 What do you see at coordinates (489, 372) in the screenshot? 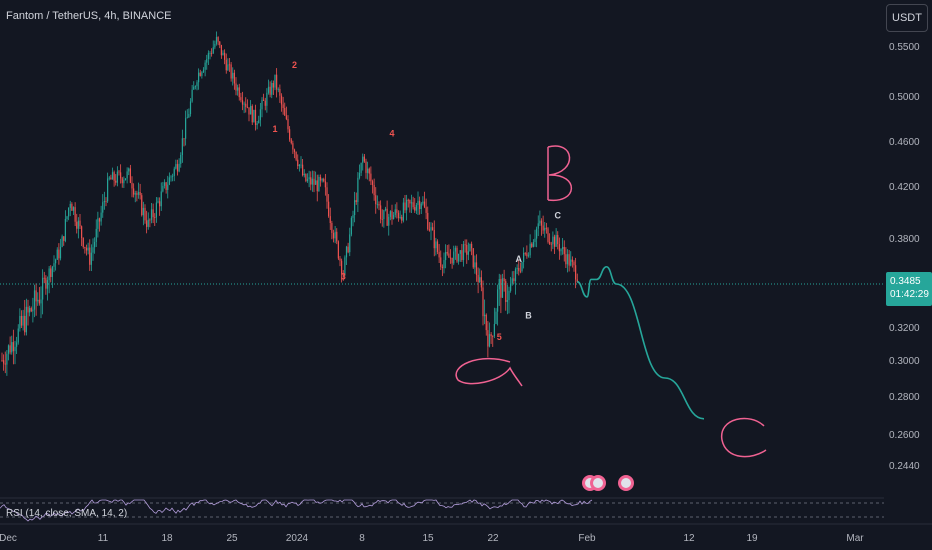
I see `annotation-letter-a` at bounding box center [489, 372].